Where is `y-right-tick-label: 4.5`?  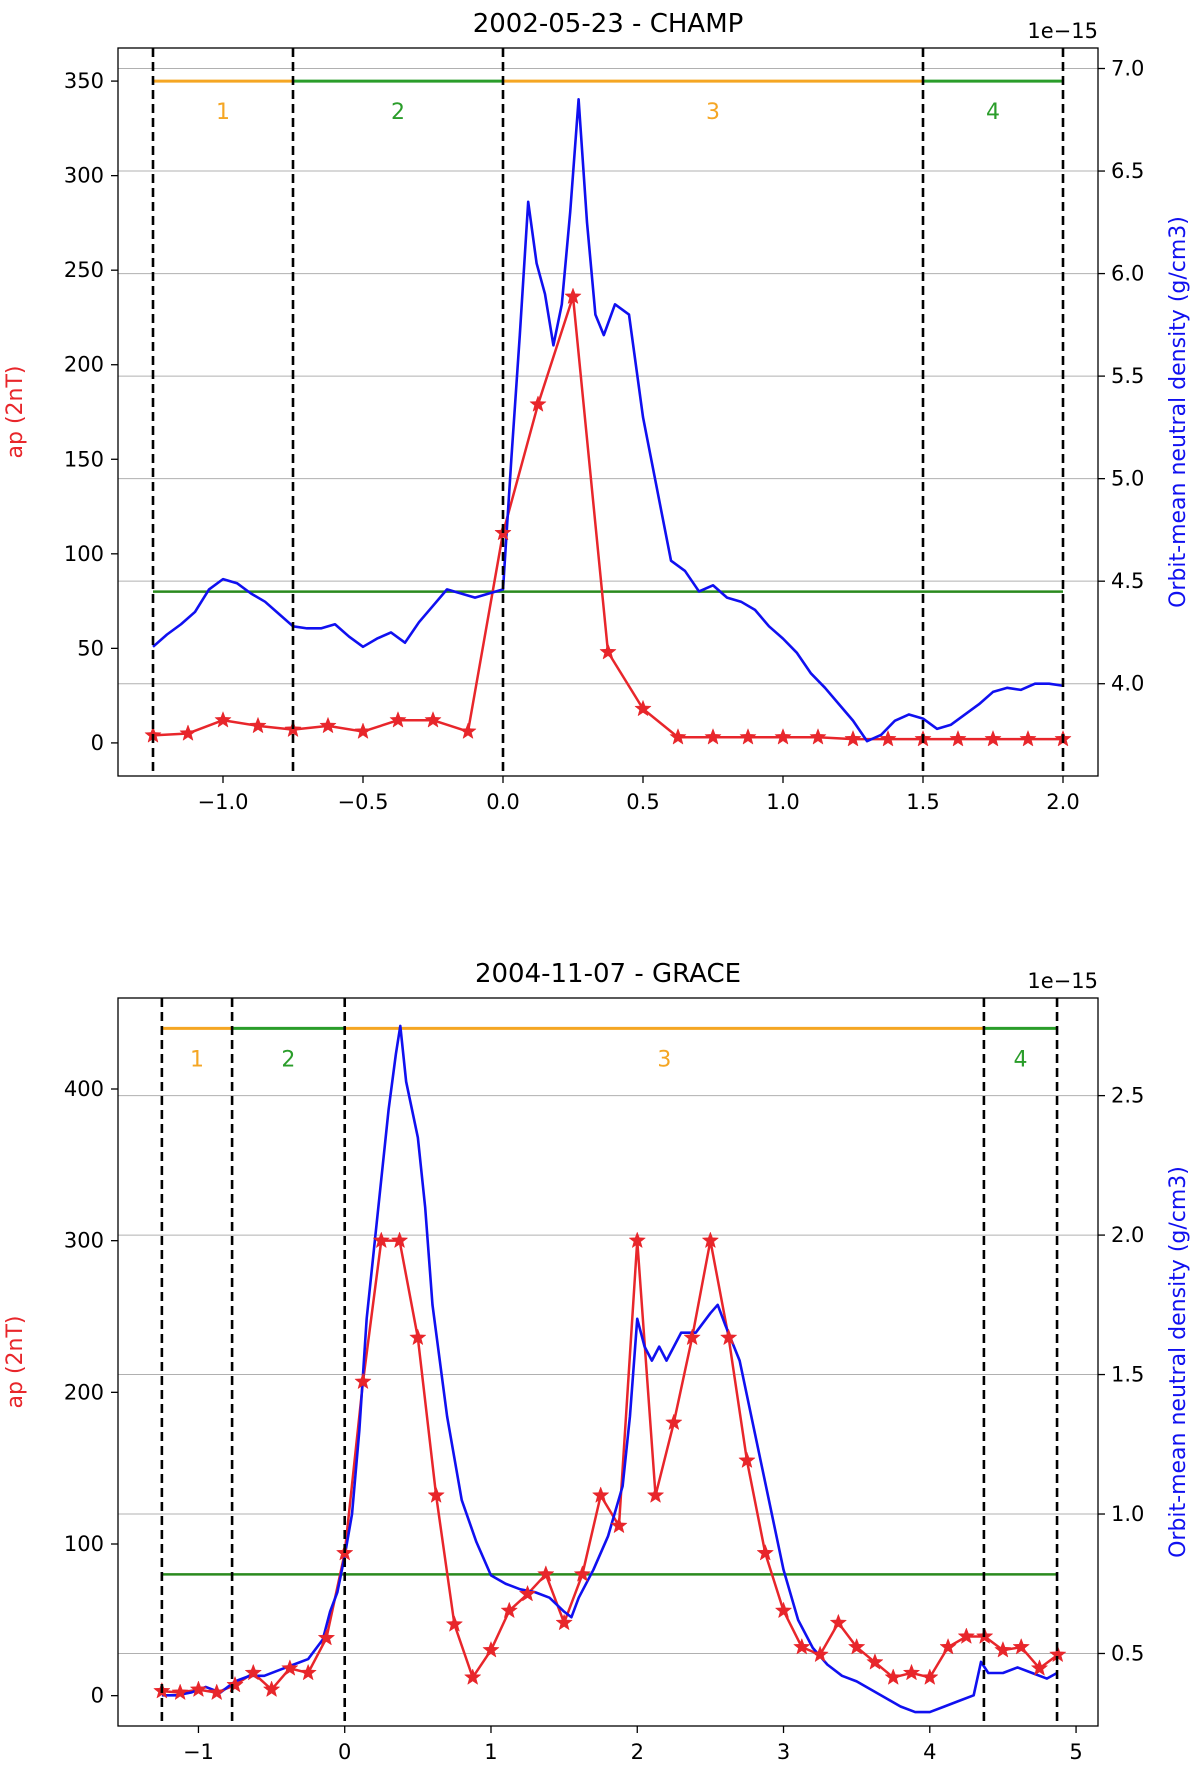 y-right-tick-label: 4.5 is located at coordinates (1127, 581).